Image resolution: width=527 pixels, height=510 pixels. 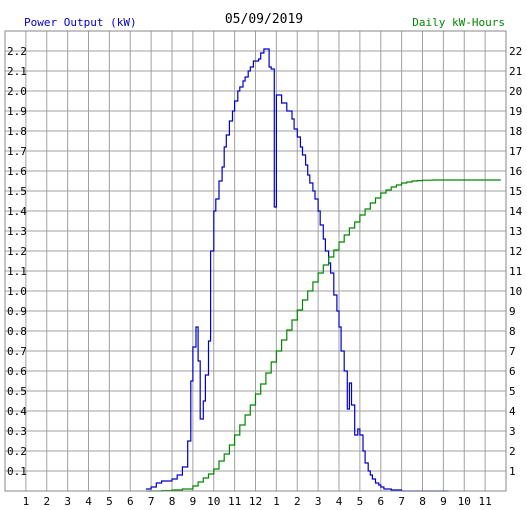 What do you see at coordinates (515, 151) in the screenshot?
I see `right-tick-label: 17` at bounding box center [515, 151].